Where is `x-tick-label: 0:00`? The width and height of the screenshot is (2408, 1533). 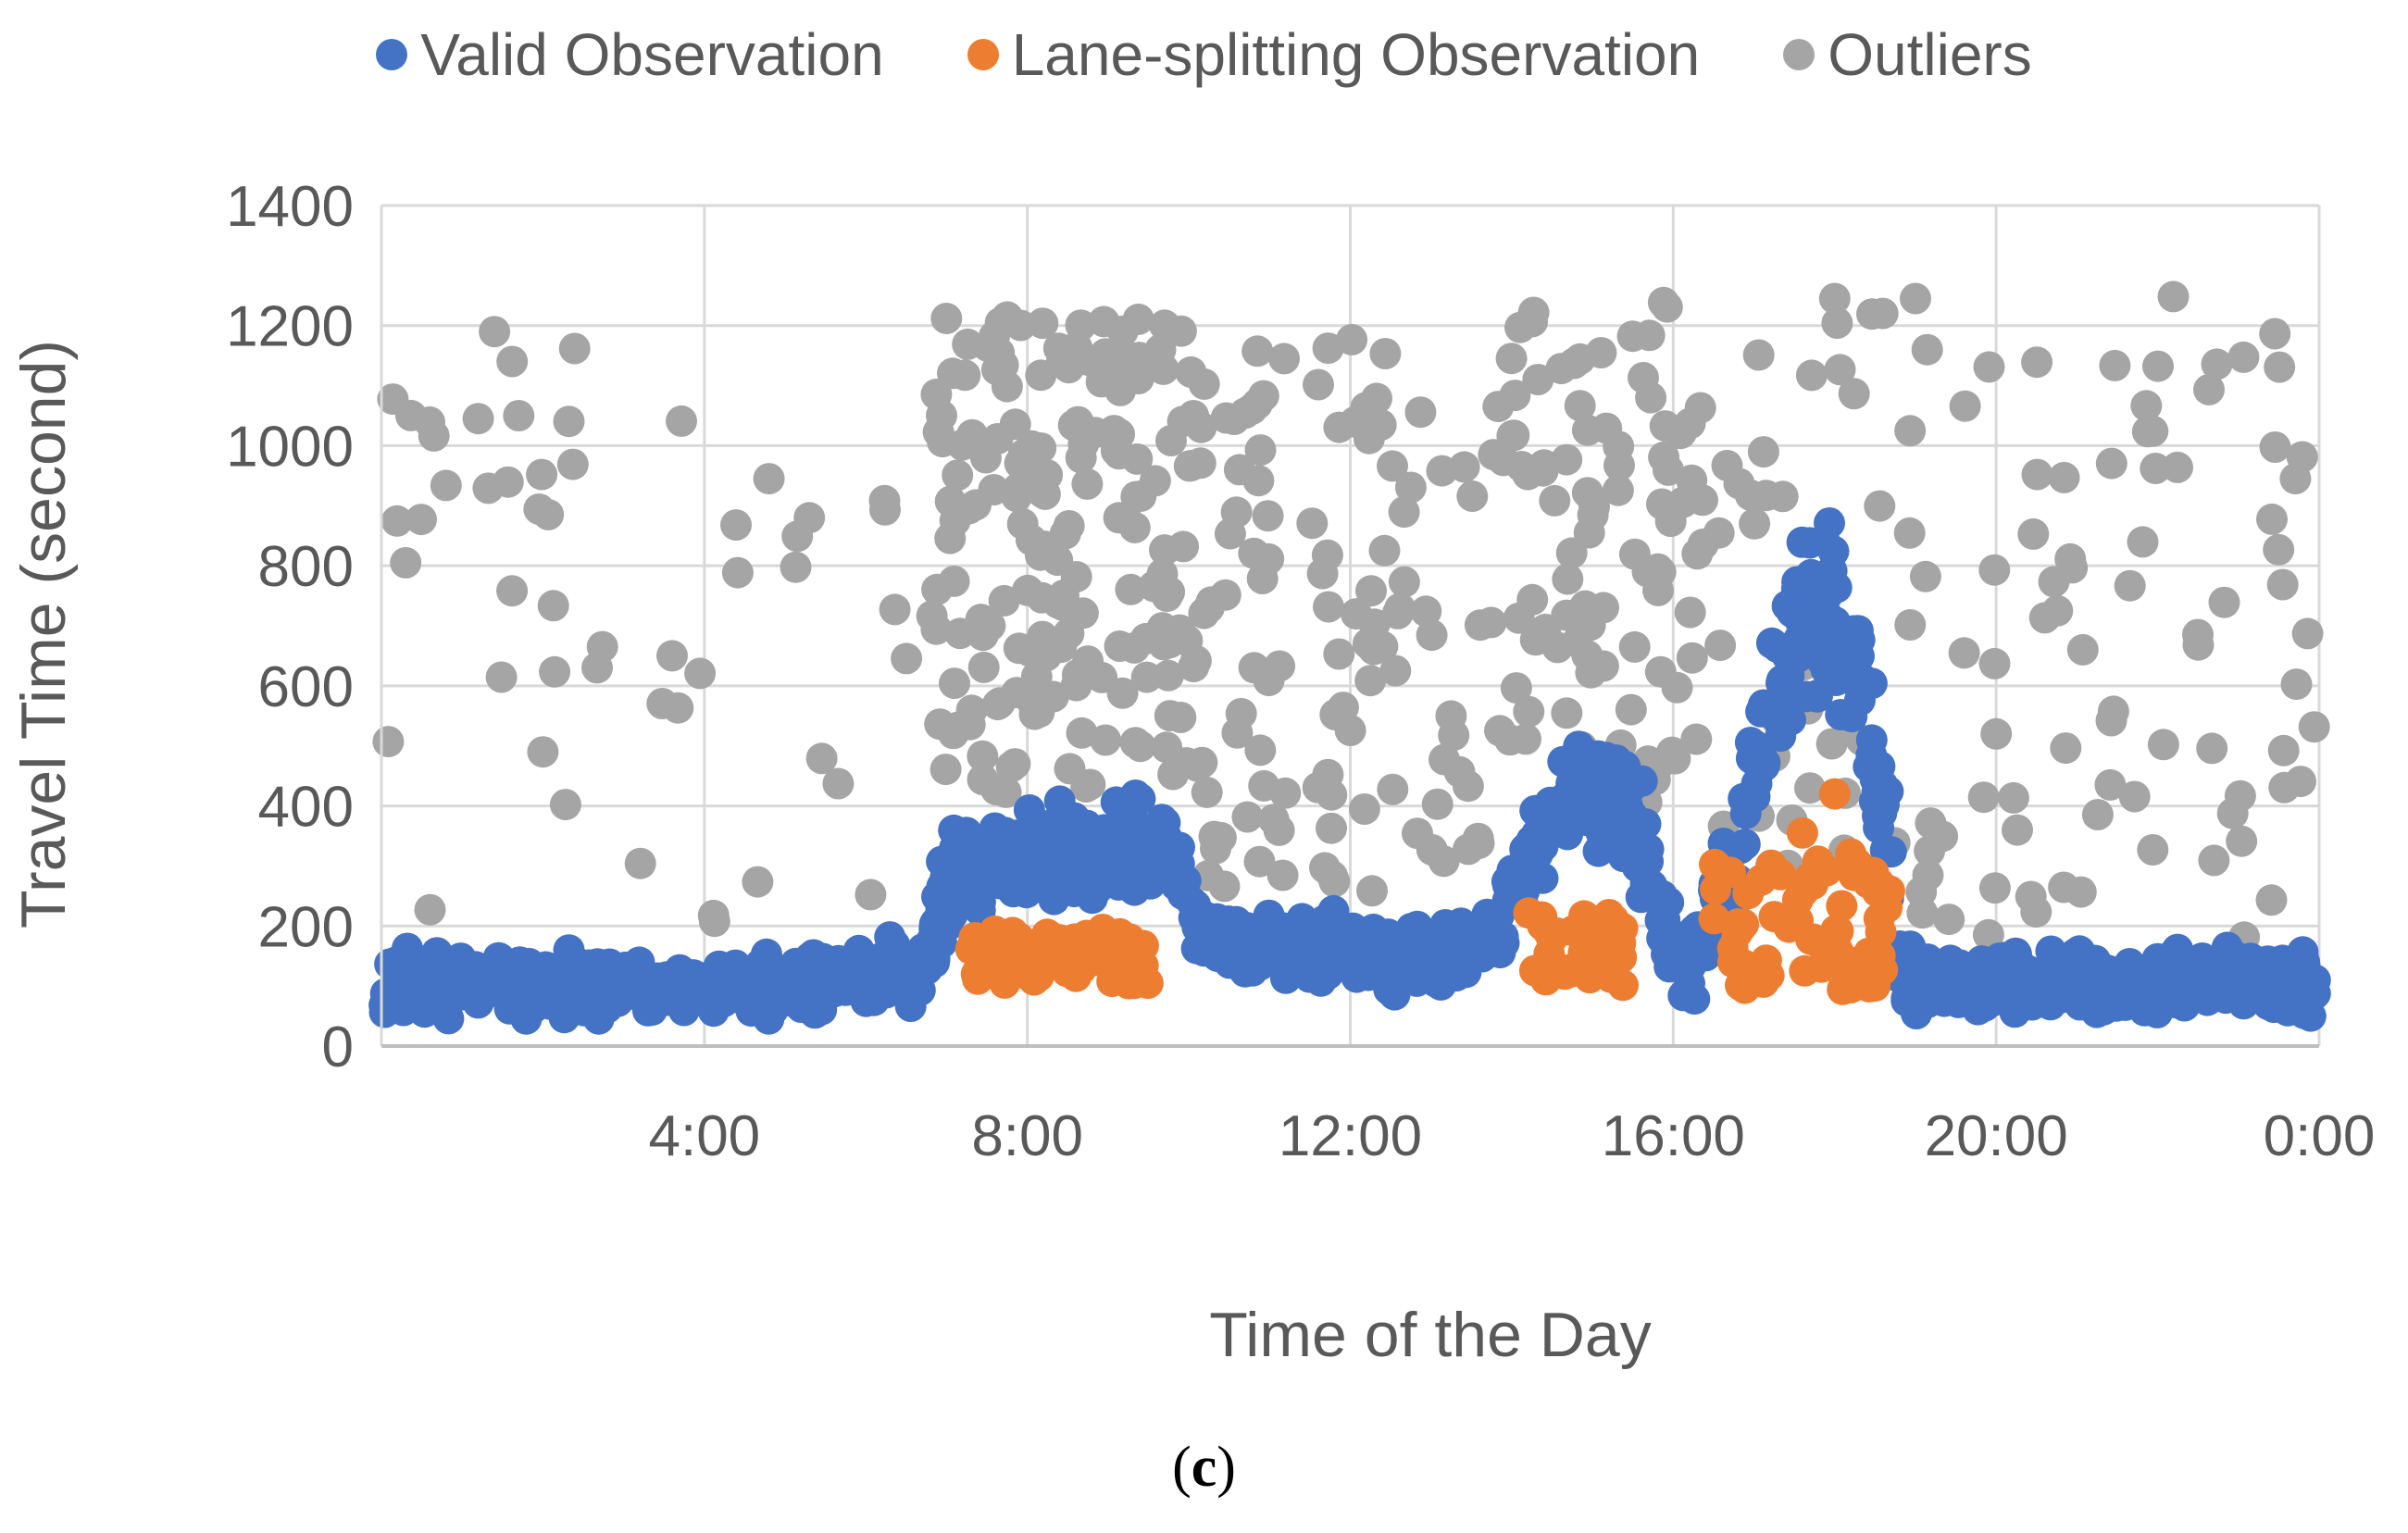
x-tick-label: 0:00 is located at coordinates (2320, 1136).